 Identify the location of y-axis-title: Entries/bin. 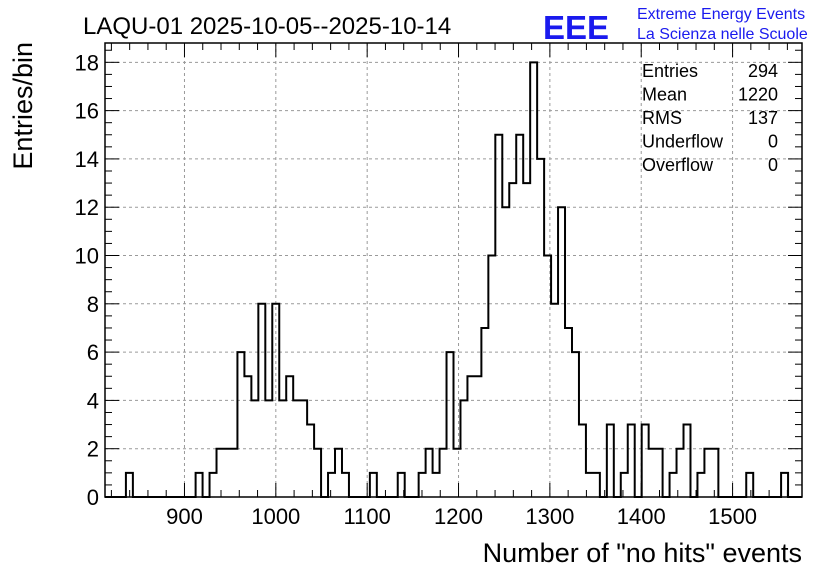
(23, 106).